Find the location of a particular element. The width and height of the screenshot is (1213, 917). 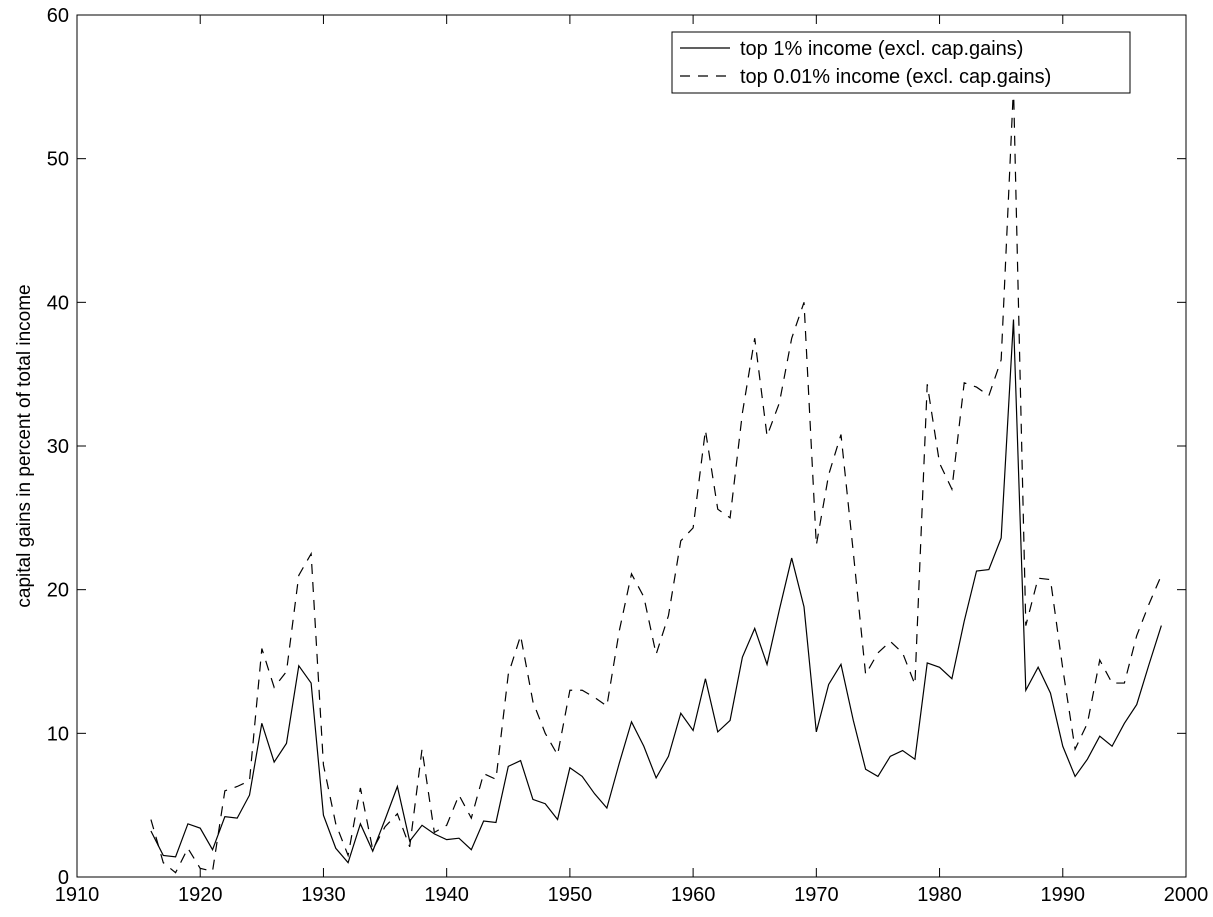

x-tick-label: 2000 is located at coordinates (1186, 895).